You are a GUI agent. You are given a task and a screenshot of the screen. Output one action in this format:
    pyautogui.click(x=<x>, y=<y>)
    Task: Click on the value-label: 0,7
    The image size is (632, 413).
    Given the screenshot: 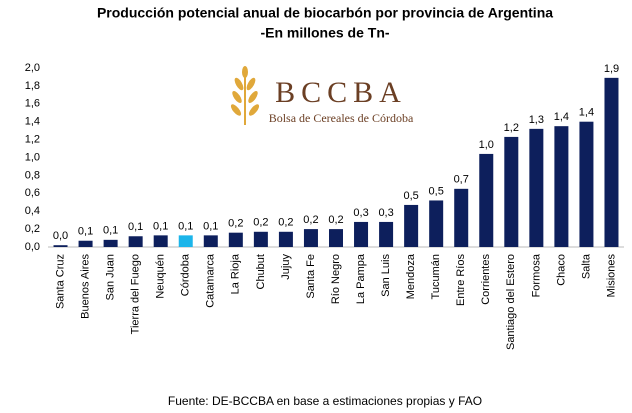 What is the action you would take?
    pyautogui.click(x=461, y=180)
    